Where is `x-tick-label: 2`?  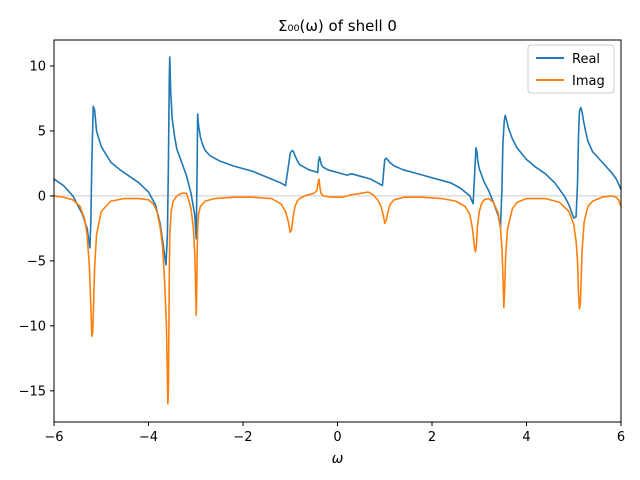 x-tick-label: 2 is located at coordinates (432, 437).